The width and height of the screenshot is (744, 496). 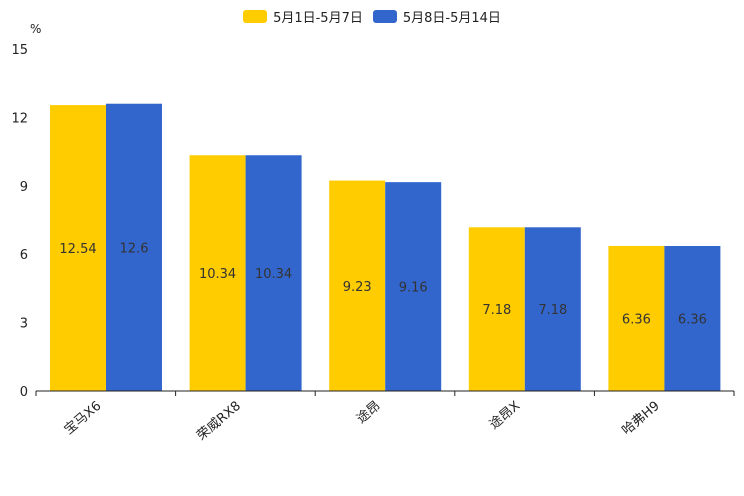 What do you see at coordinates (19, 50) in the screenshot?
I see `y-tick-label: 15` at bounding box center [19, 50].